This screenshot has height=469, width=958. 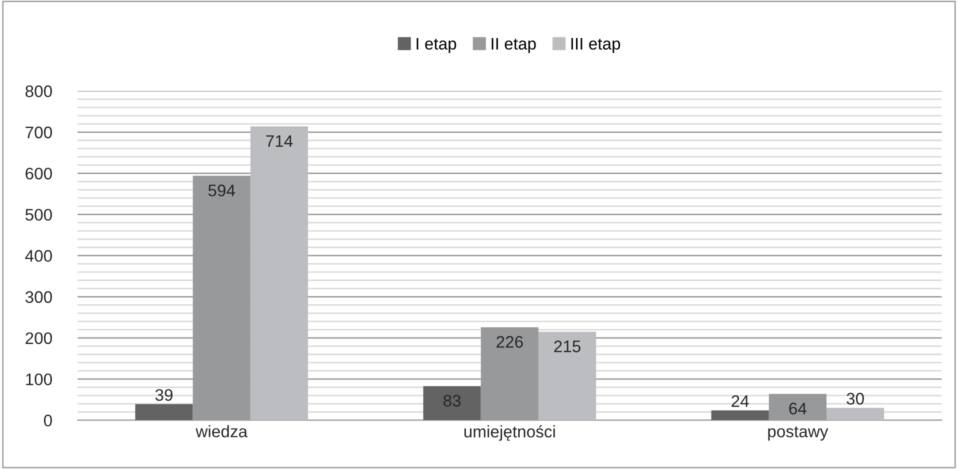 What do you see at coordinates (509, 342) in the screenshot?
I see `data-label: 226` at bounding box center [509, 342].